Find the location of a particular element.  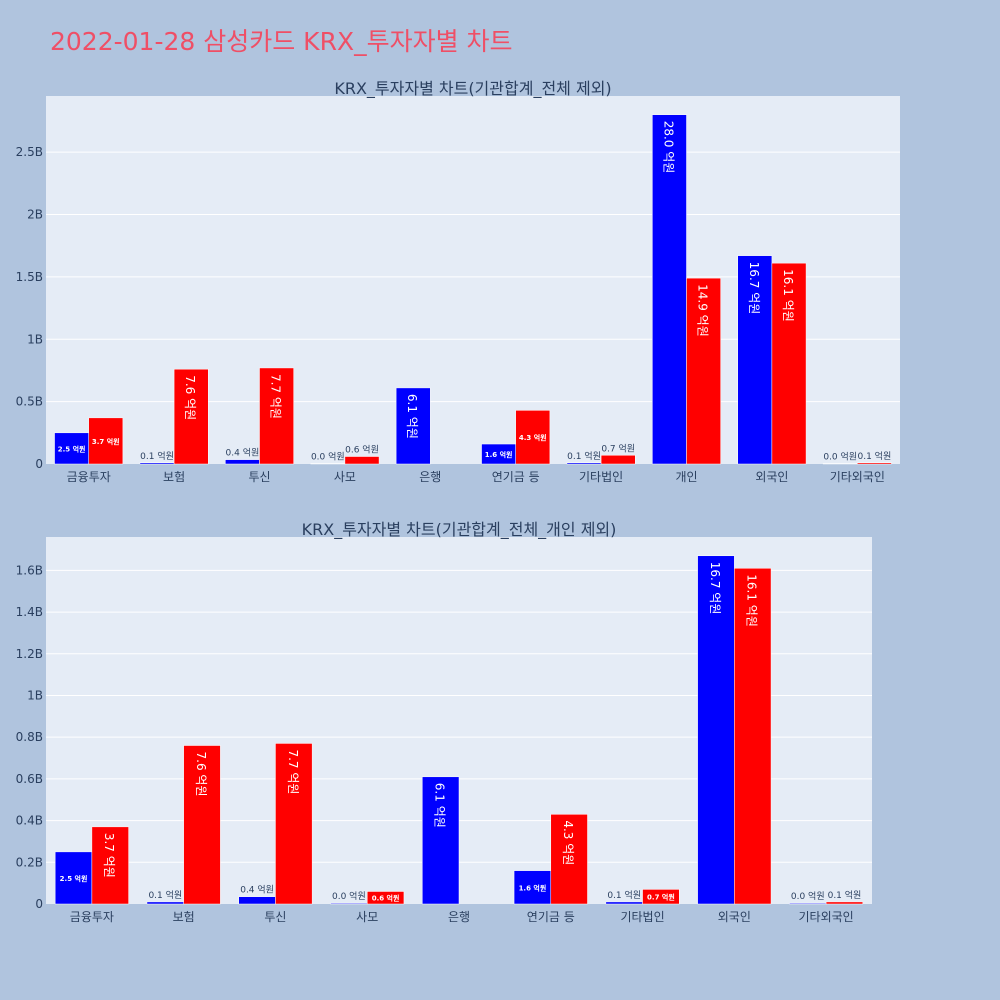

y-tick-label: 1.4B is located at coordinates (29, 612).